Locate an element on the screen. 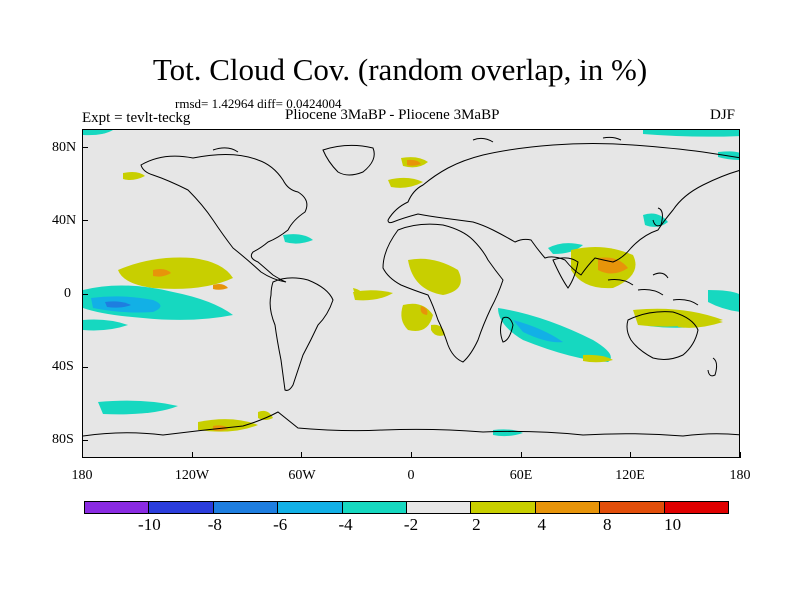 Image resolution: width=800 pixels, height=600 pixels. coastline-arctic-islands is located at coordinates (417, 144).